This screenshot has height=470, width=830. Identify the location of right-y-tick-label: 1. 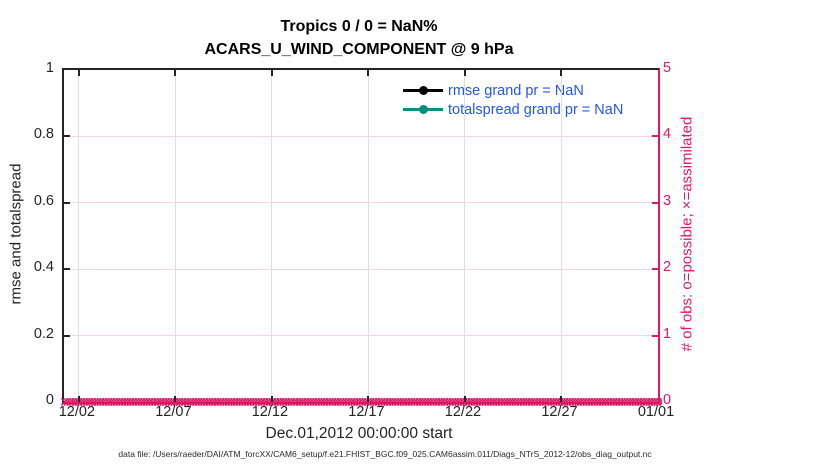
(667, 333).